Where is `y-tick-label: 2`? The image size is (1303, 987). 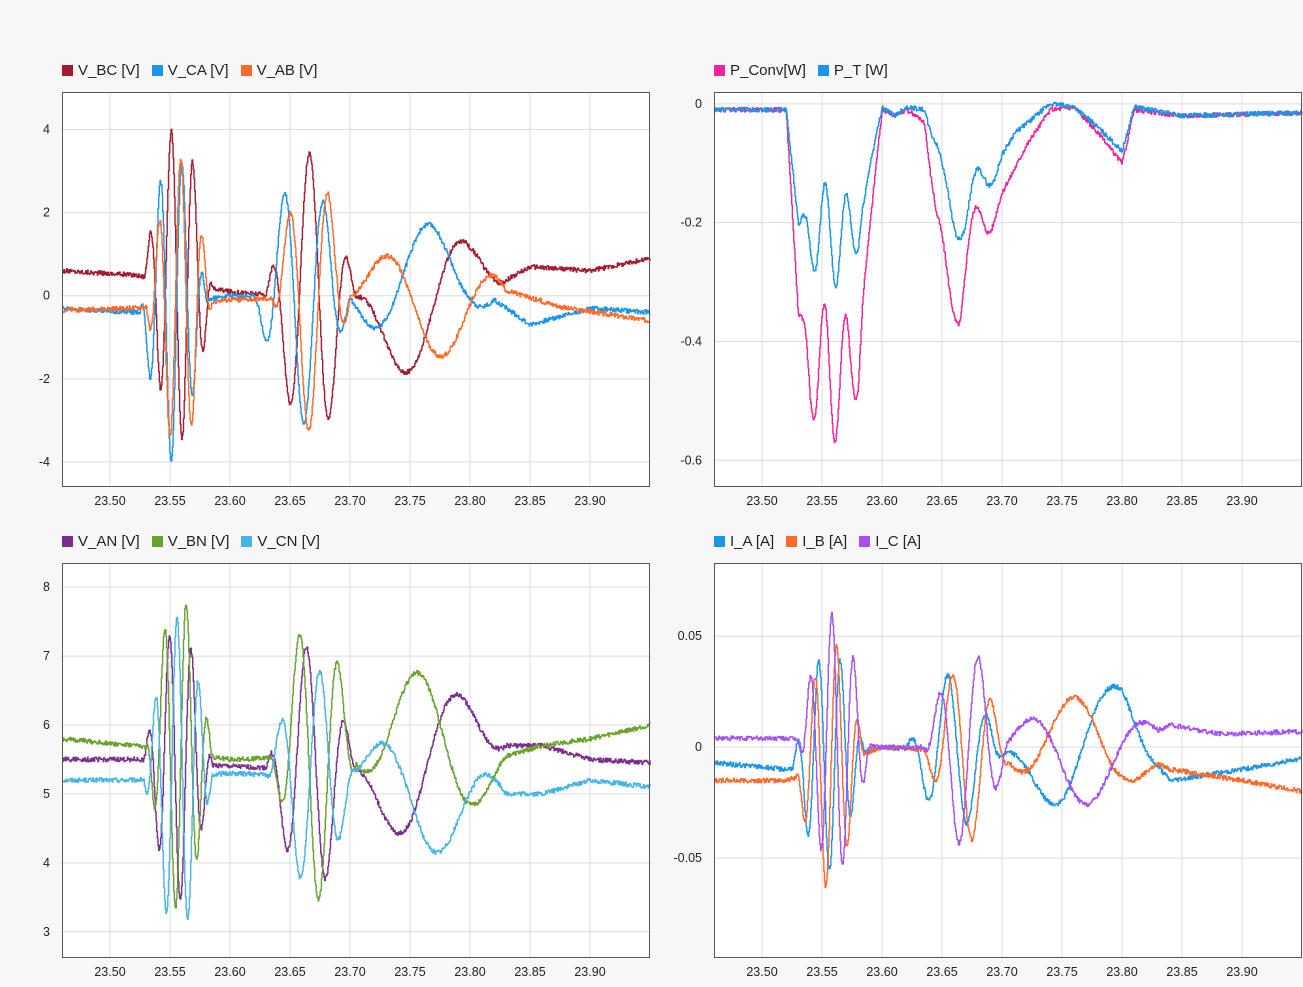
y-tick-label: 2 is located at coordinates (46, 213).